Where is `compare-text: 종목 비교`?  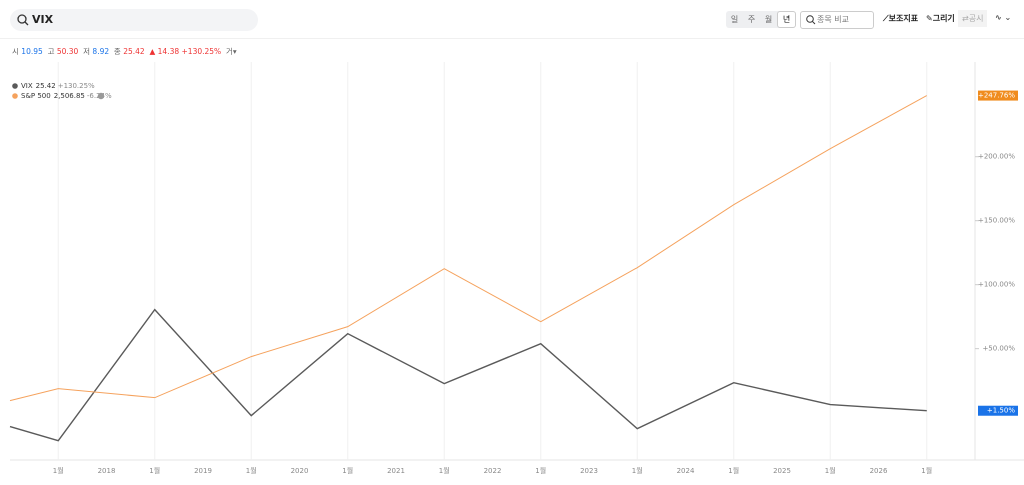 compare-text: 종목 비교 is located at coordinates (833, 19).